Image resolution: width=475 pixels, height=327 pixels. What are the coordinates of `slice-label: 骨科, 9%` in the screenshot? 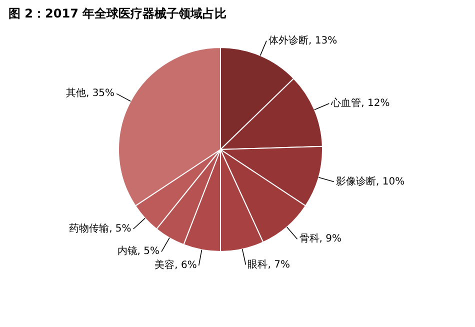 It's located at (320, 238).